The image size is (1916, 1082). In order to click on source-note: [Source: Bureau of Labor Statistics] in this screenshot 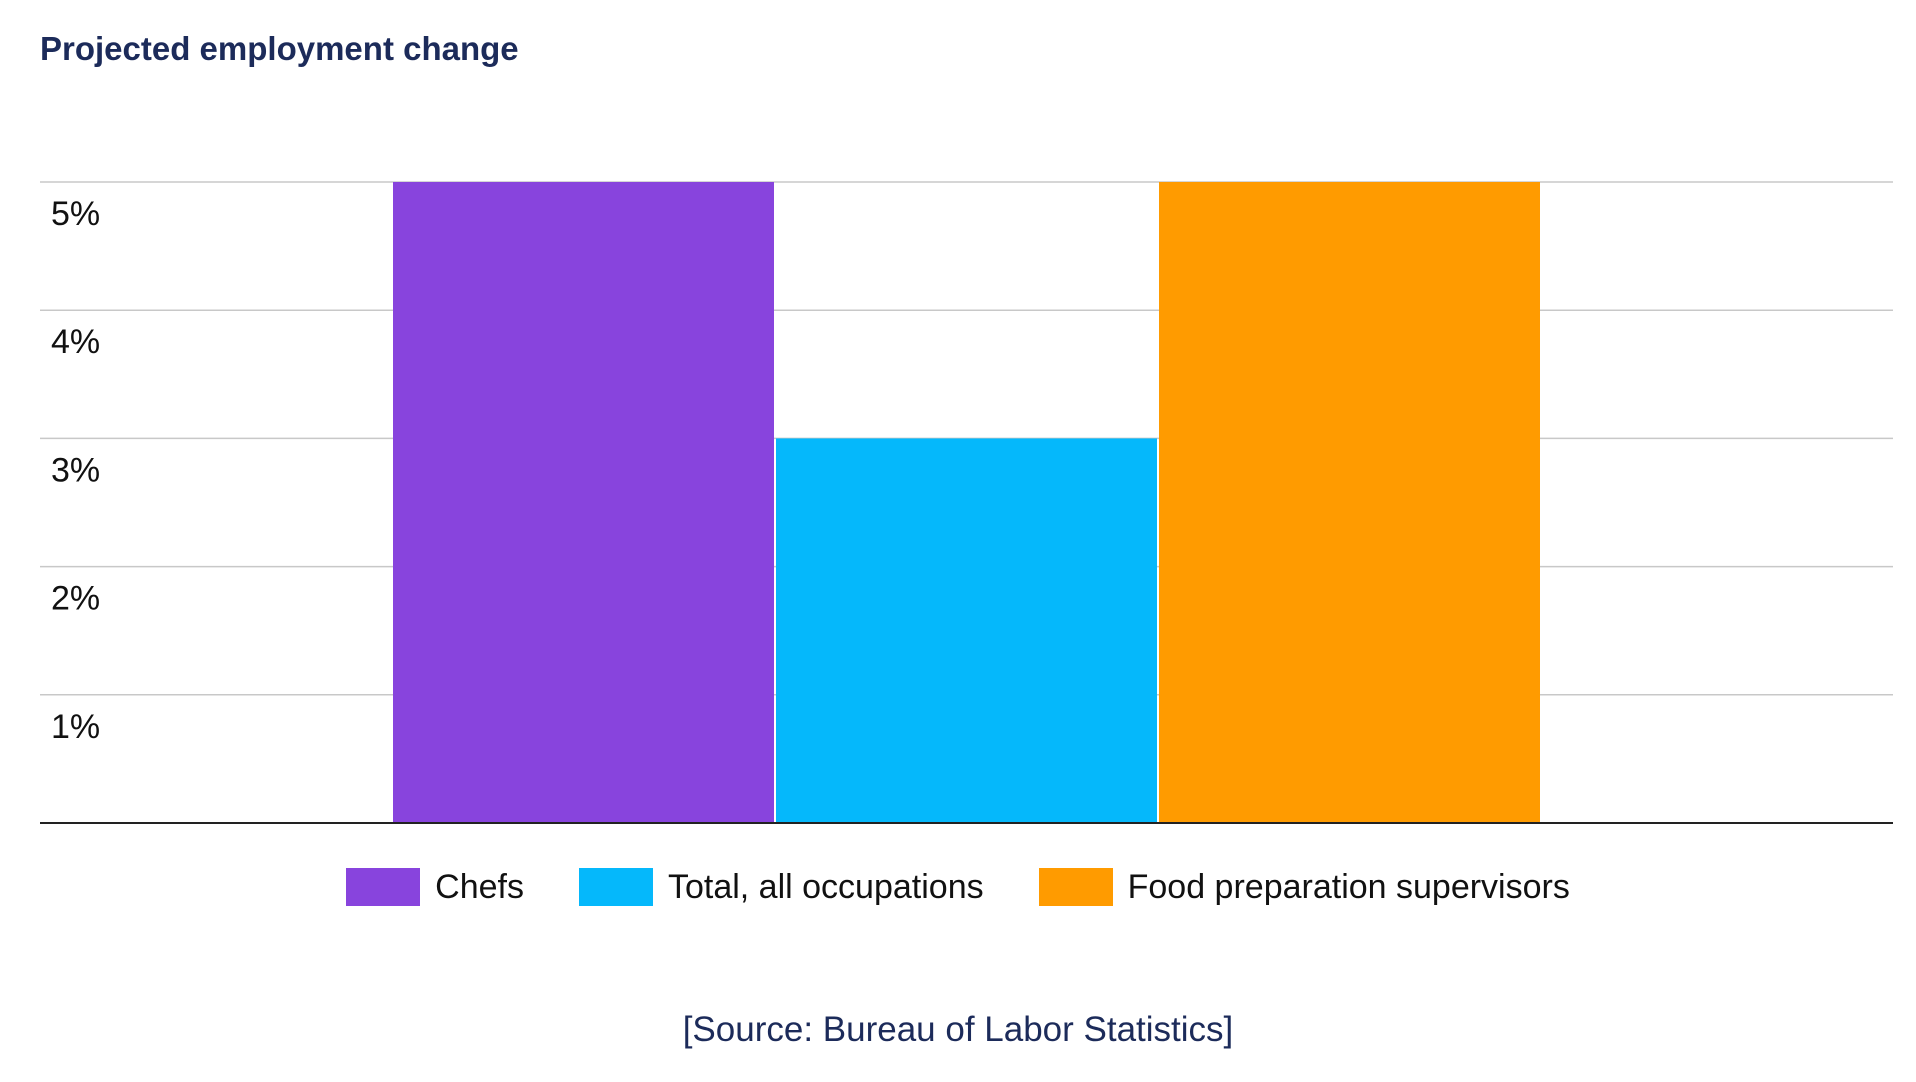, I will do `click(958, 1029)`.